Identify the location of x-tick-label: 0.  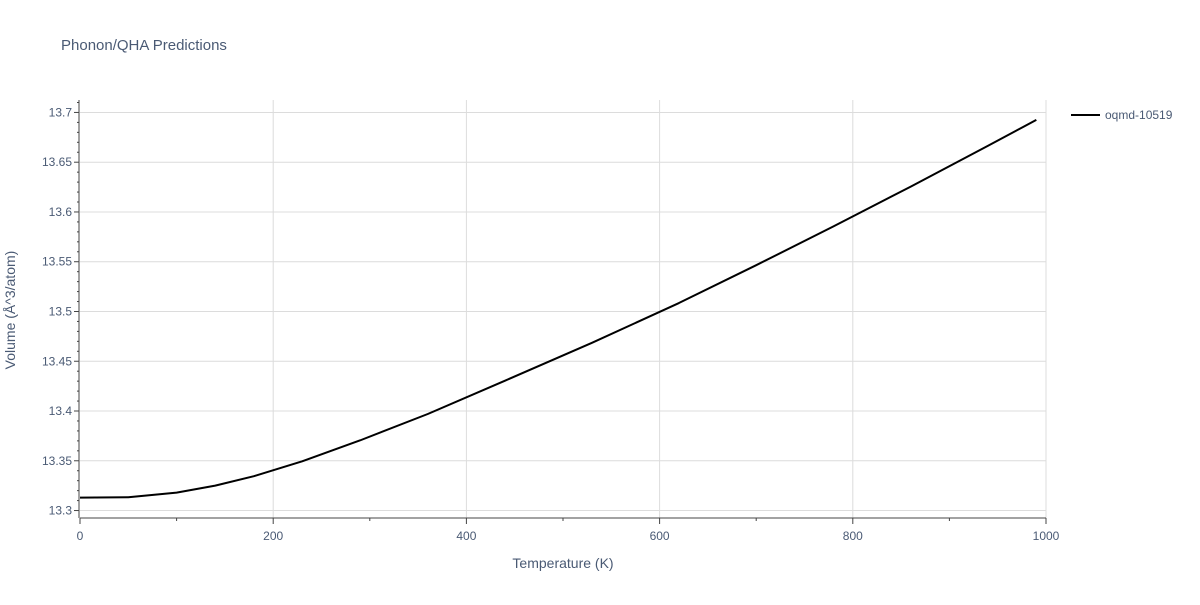
(80, 536).